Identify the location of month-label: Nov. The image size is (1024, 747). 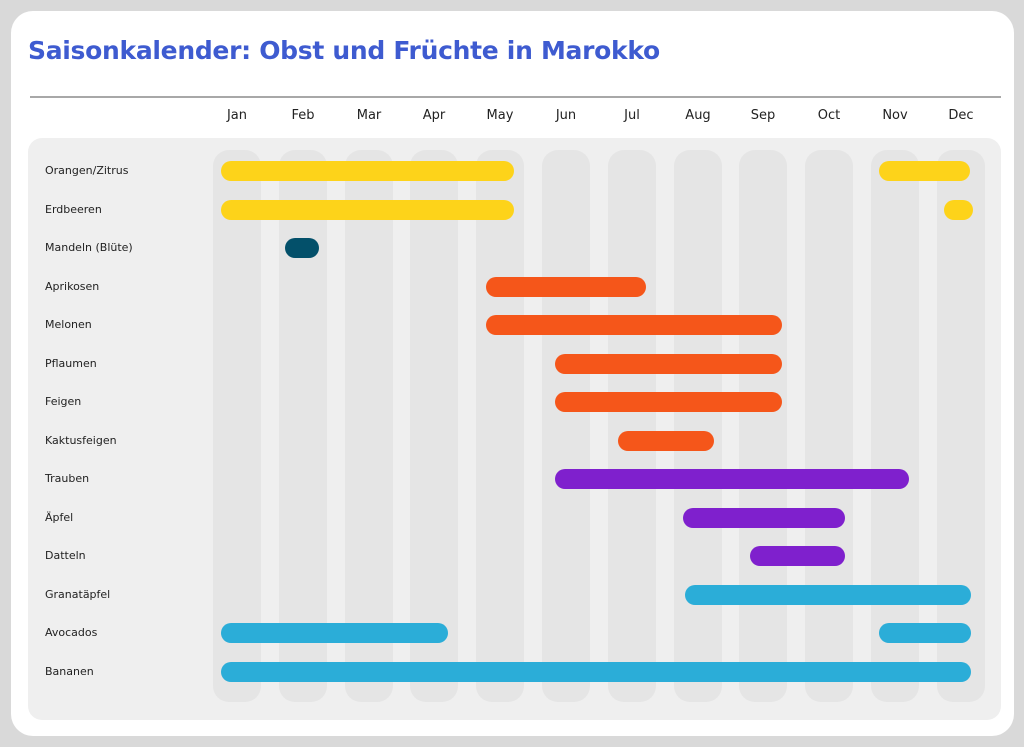
(895, 115).